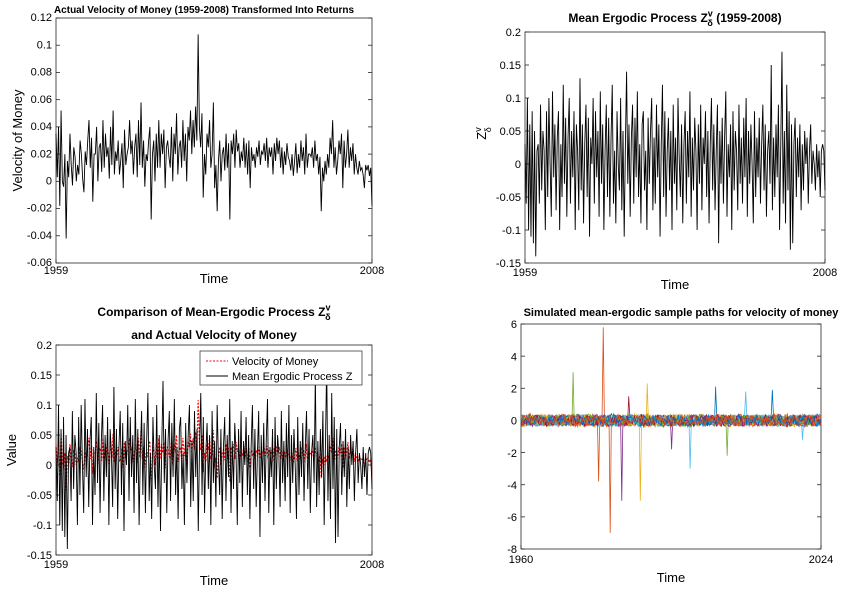 This screenshot has width=860, height=594. Describe the element at coordinates (41, 154) in the screenshot. I see `y-tick-label: 0.02` at that location.